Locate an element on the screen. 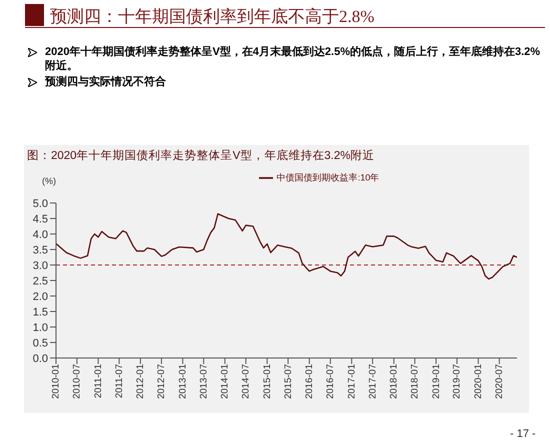 The width and height of the screenshot is (550, 448). x-tick-label: 2011-07 is located at coordinates (119, 381).